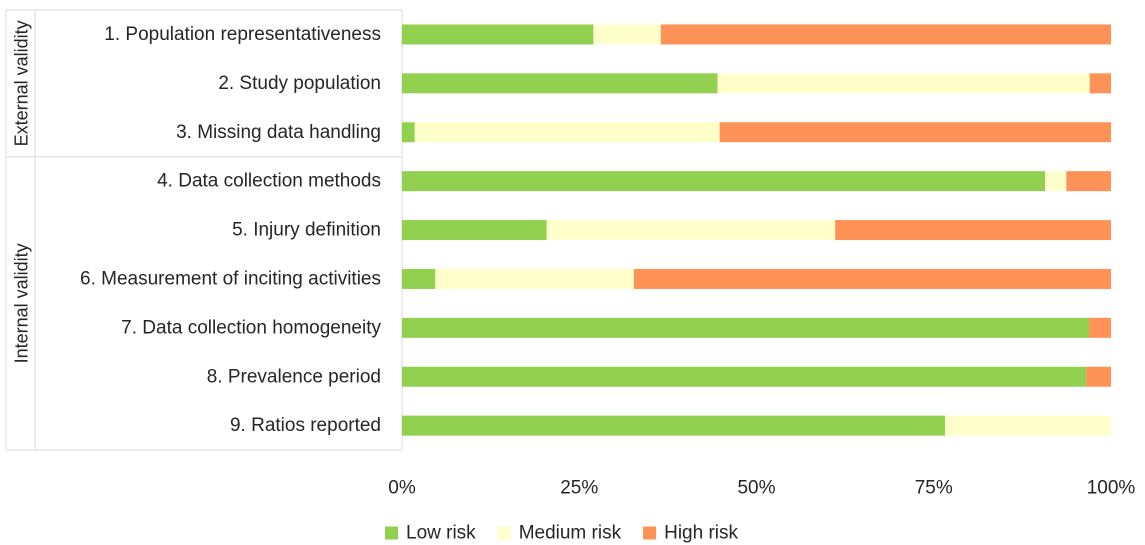  I want to click on category-label: 4. Data collection methods, so click(269, 181).